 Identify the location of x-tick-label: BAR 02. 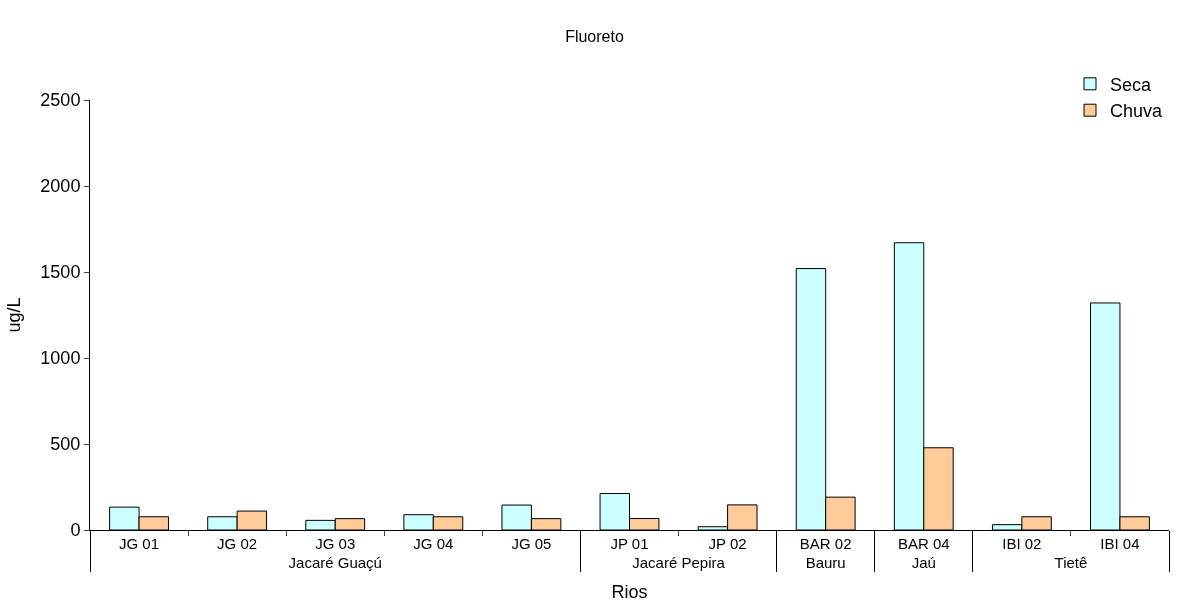
(825, 543).